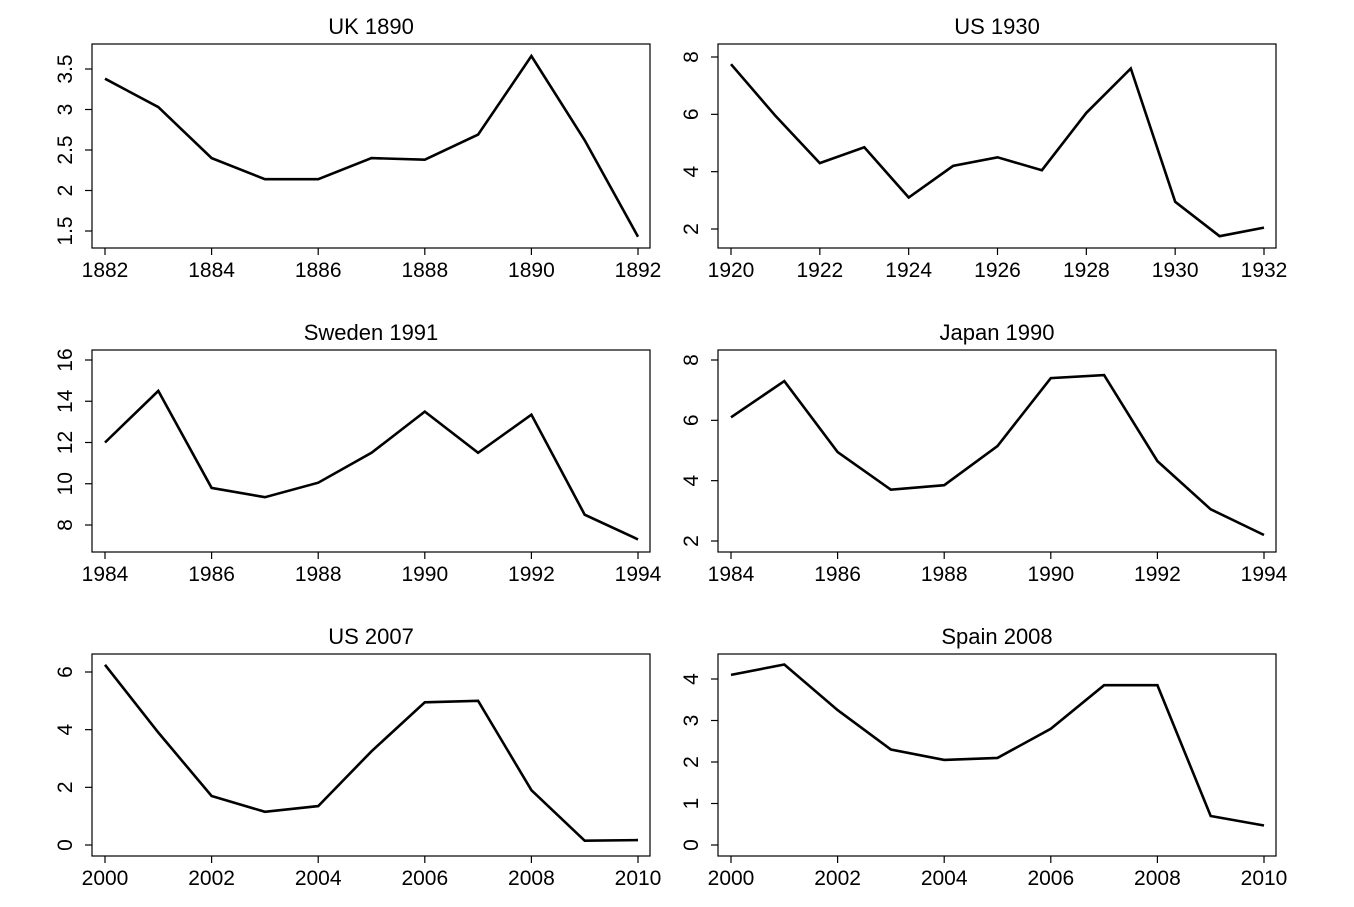  Describe the element at coordinates (997, 332) in the screenshot. I see `chart-title: Japan 1990` at that location.